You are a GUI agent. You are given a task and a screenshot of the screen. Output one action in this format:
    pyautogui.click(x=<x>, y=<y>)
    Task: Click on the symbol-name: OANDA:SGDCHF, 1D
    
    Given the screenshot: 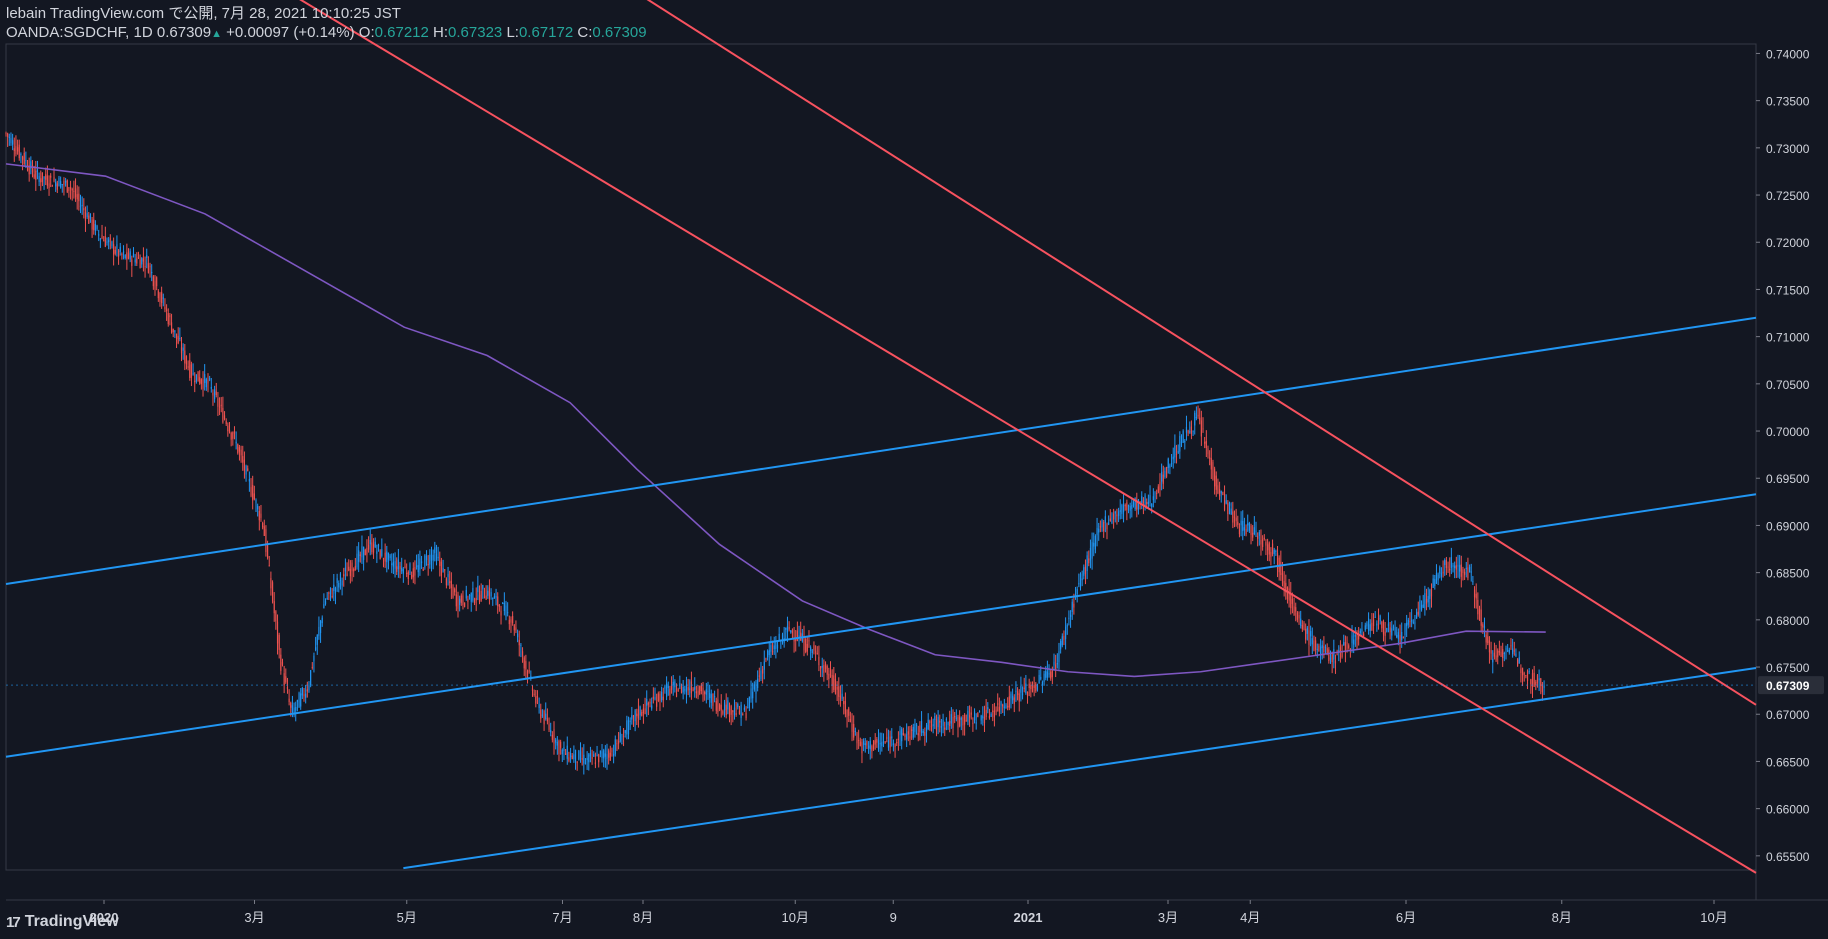 What is the action you would take?
    pyautogui.click(x=79, y=32)
    